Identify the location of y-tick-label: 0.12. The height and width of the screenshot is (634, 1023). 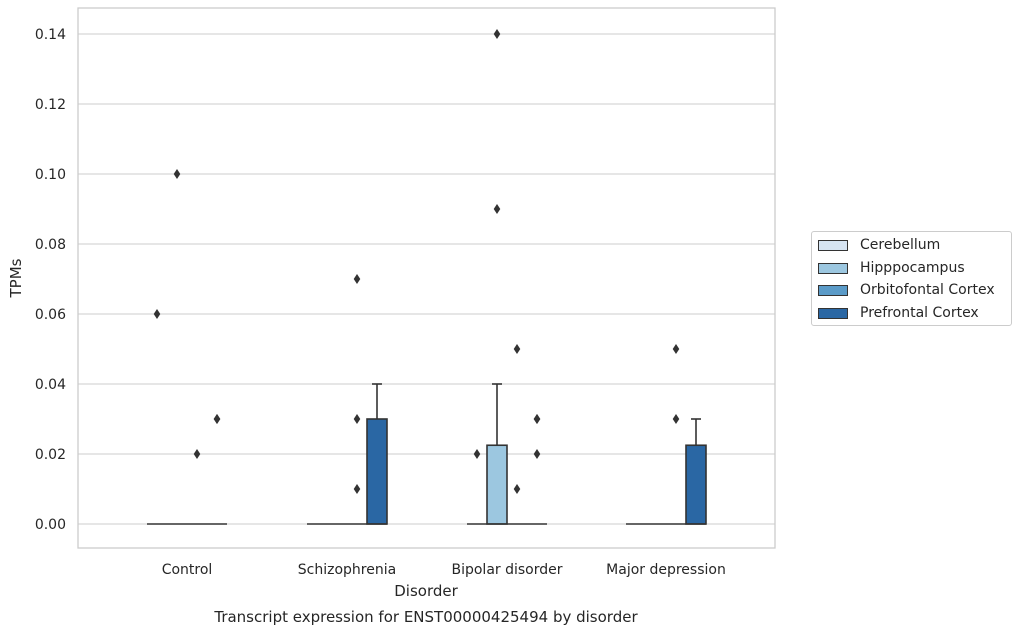
(50, 105).